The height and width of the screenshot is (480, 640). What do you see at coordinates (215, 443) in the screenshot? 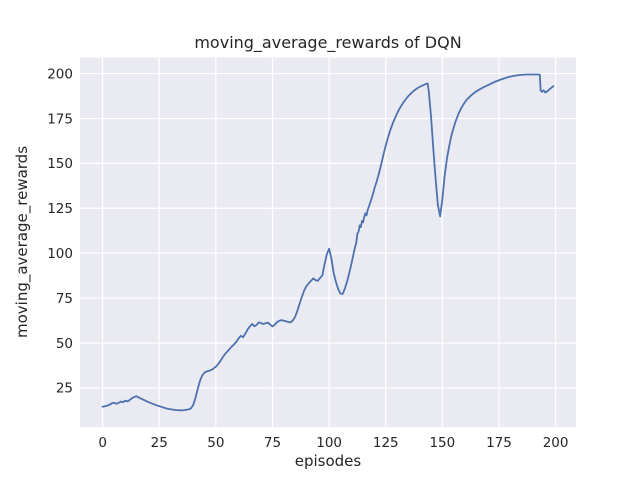
I see `x-tick-label: 50` at bounding box center [215, 443].